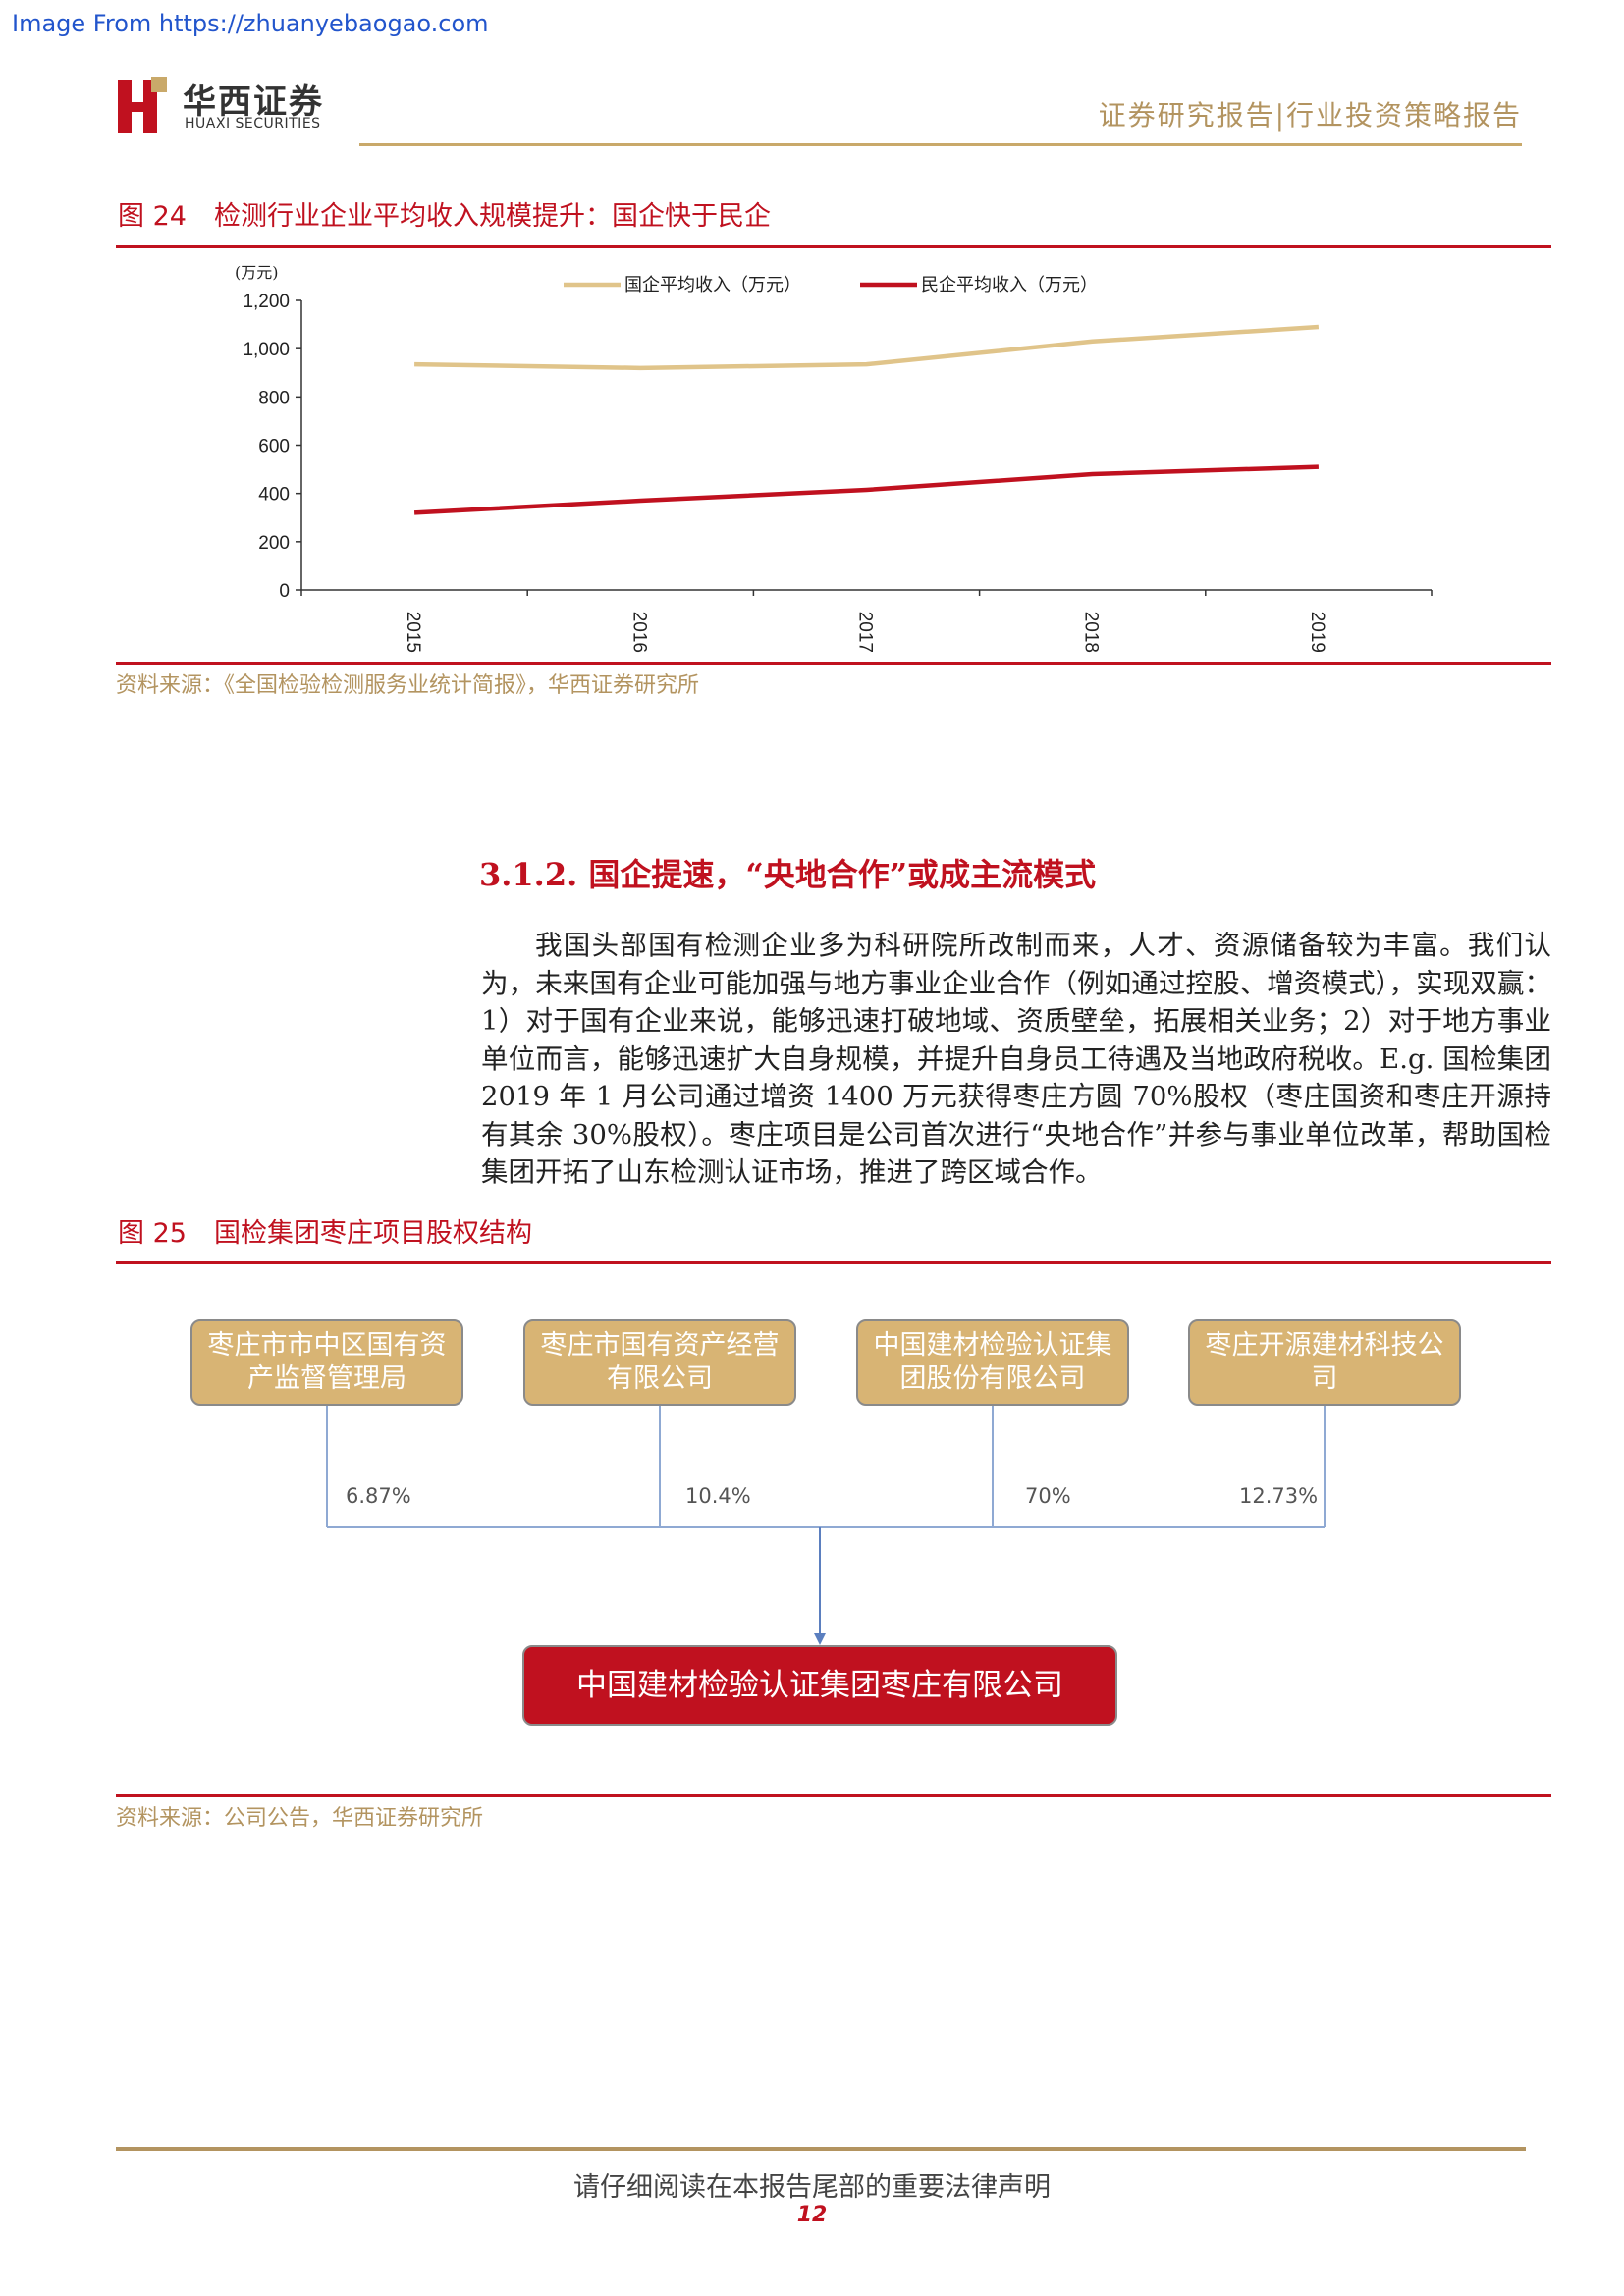 The width and height of the screenshot is (1624, 2296). I want to click on figure24-top-rule, so click(833, 247).